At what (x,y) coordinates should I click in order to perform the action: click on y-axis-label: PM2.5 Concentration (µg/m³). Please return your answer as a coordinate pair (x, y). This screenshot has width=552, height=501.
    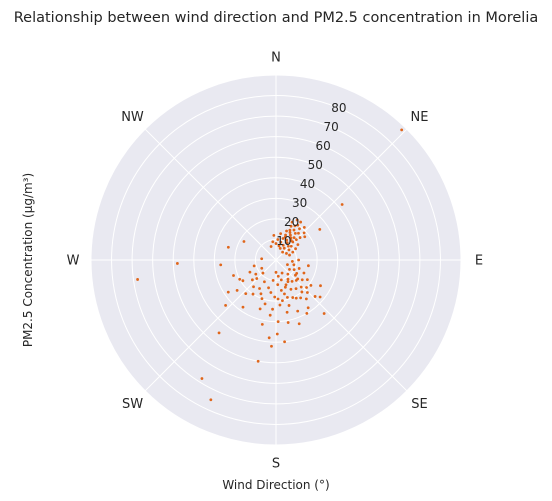
    Looking at the image, I should click on (28, 260).